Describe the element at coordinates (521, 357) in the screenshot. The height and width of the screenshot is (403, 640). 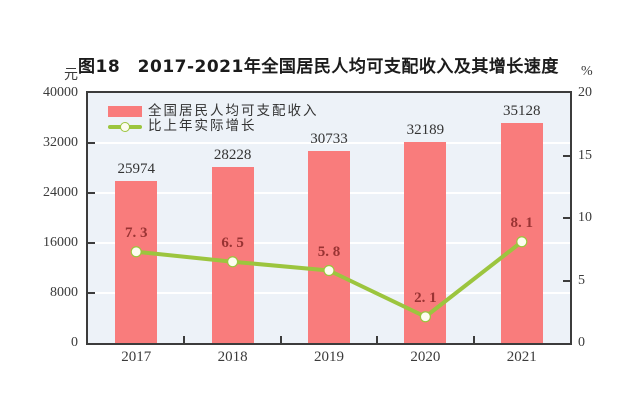
I see `x-axis-category-label: 2021` at that location.